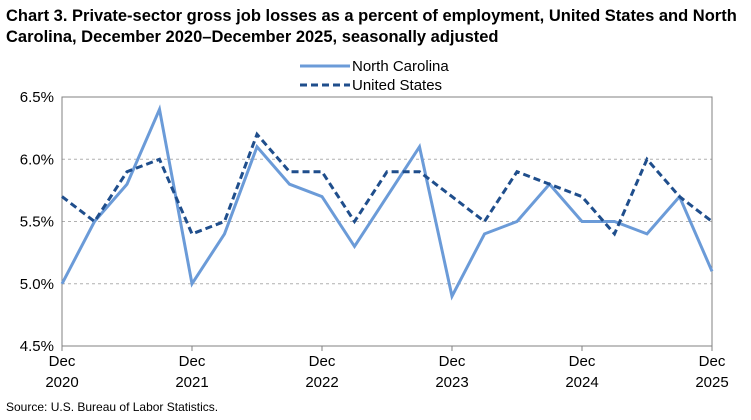  I want to click on x-tick-label-year: 2021, so click(191, 382).